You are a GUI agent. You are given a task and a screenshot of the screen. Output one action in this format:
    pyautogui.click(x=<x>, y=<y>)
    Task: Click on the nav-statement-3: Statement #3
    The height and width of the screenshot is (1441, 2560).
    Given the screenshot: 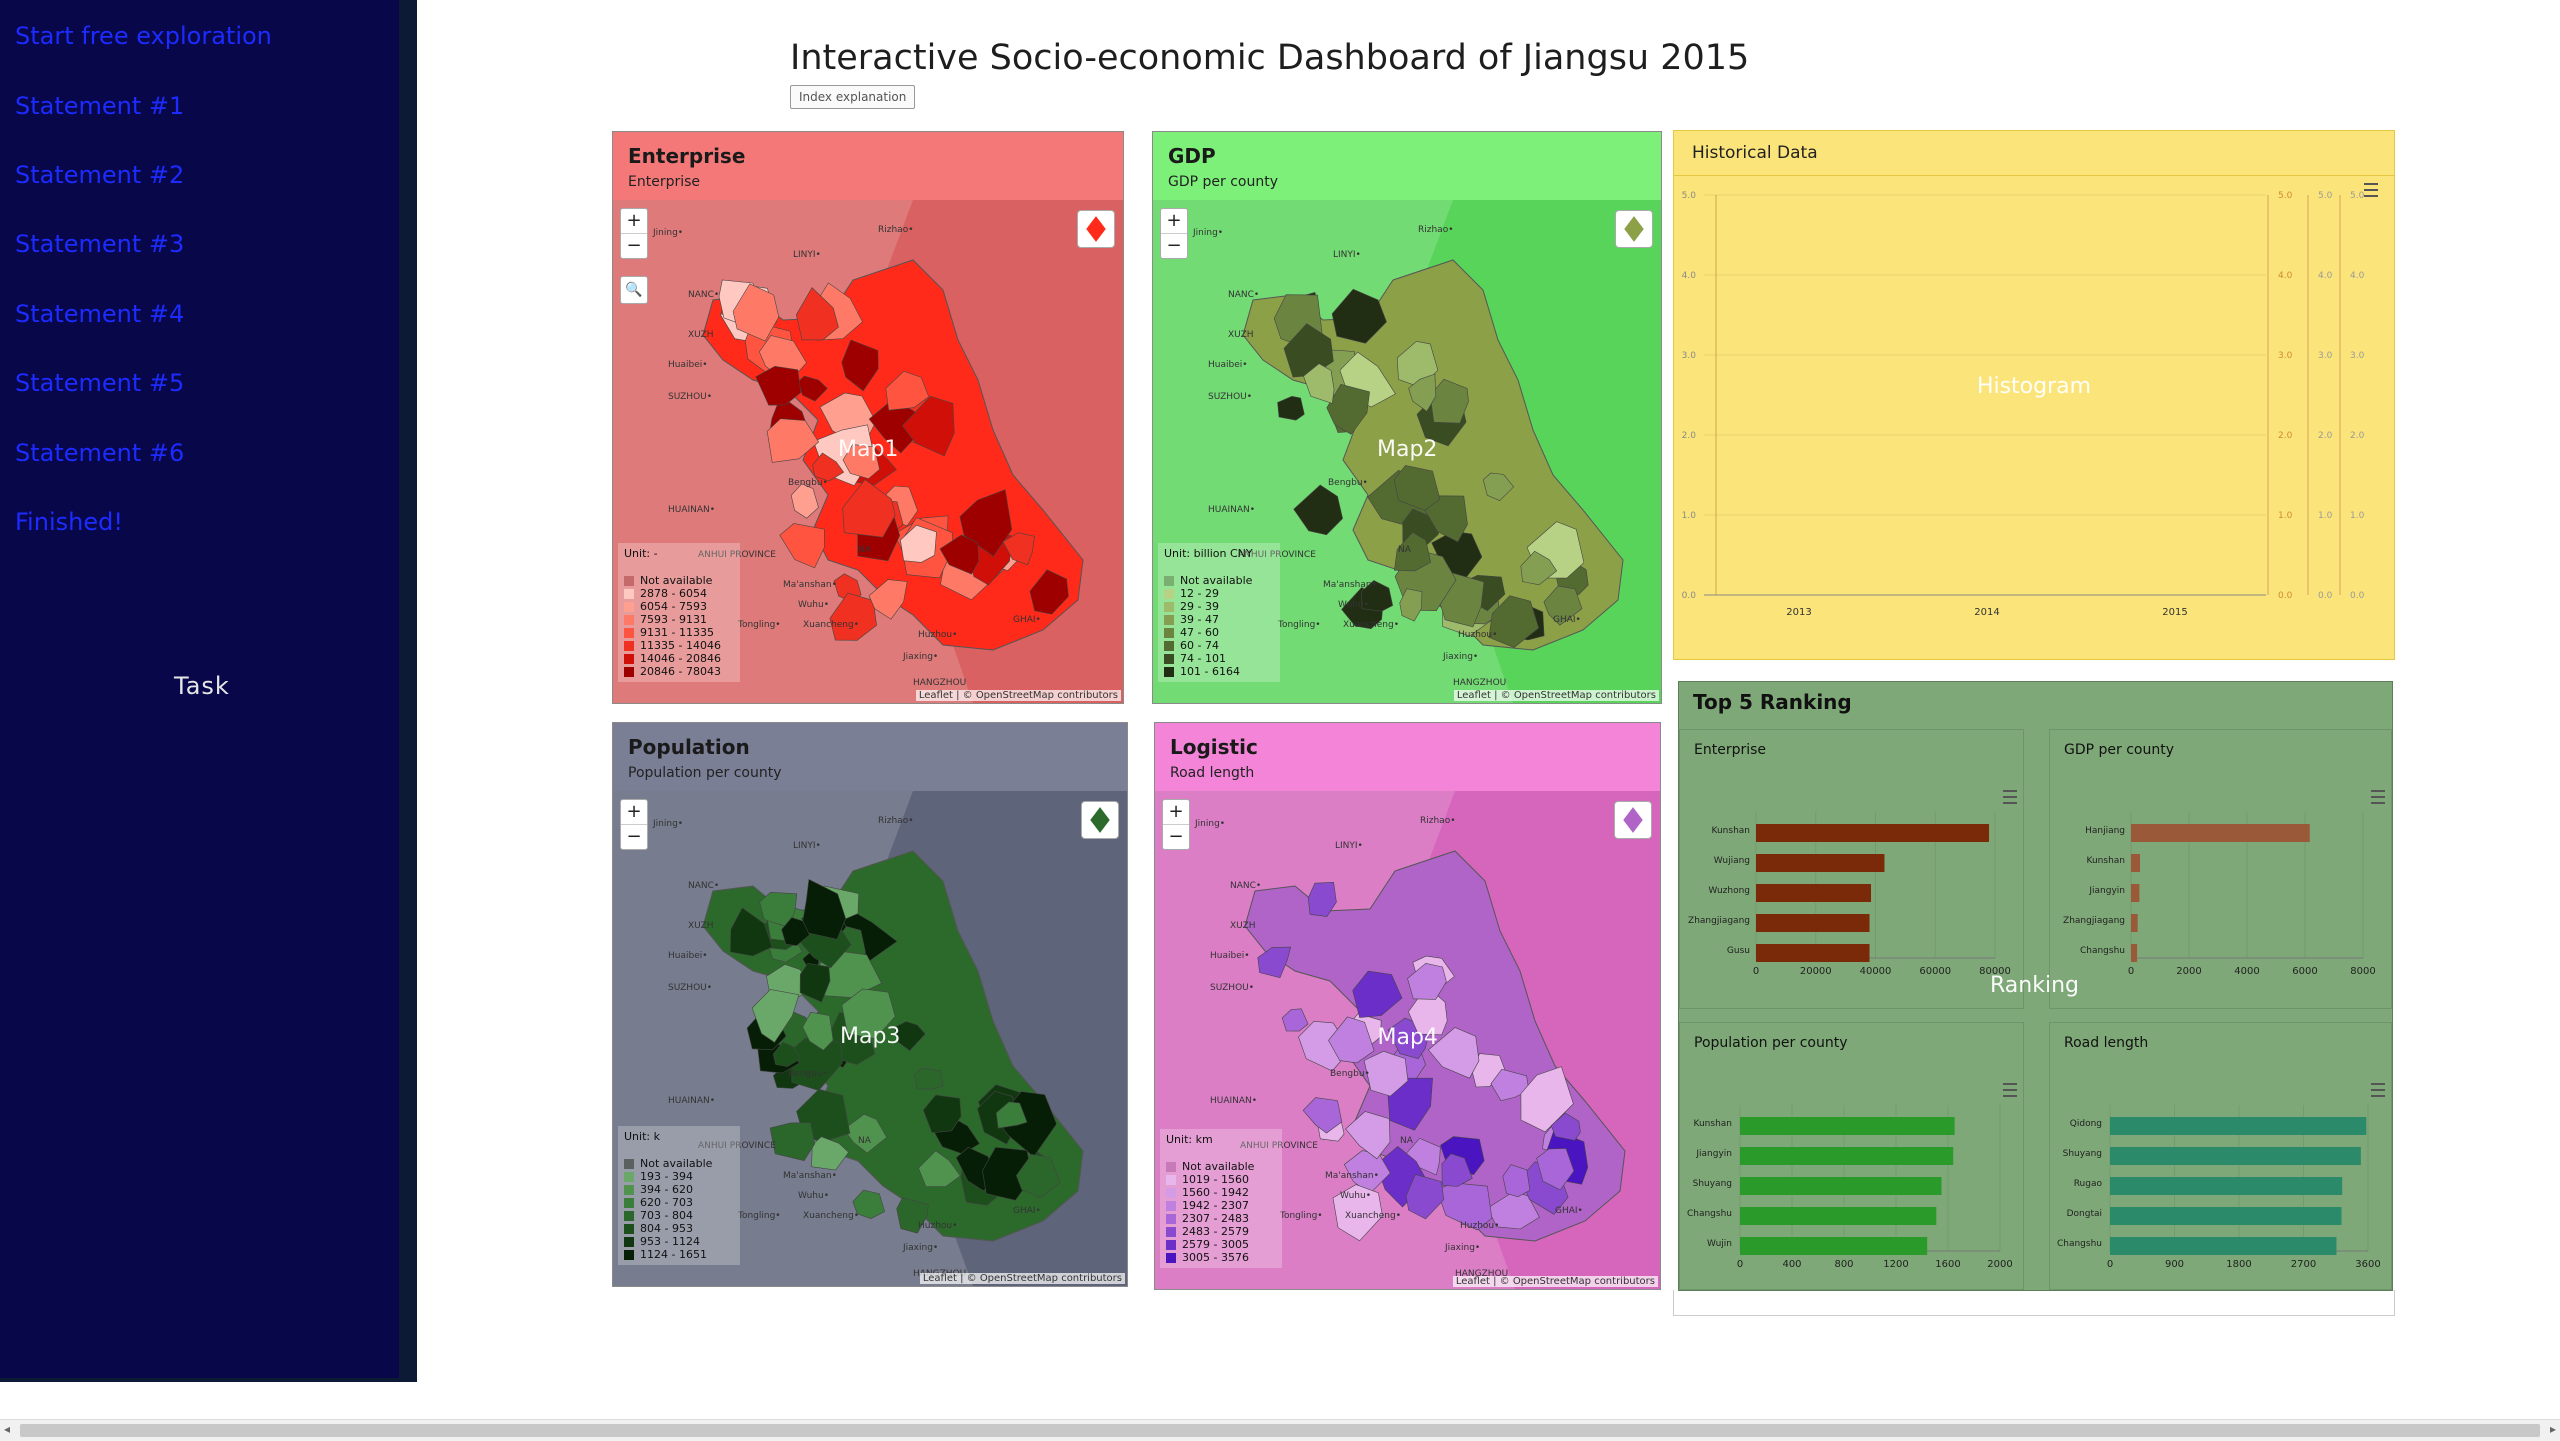 What is the action you would take?
    pyautogui.click(x=100, y=244)
    